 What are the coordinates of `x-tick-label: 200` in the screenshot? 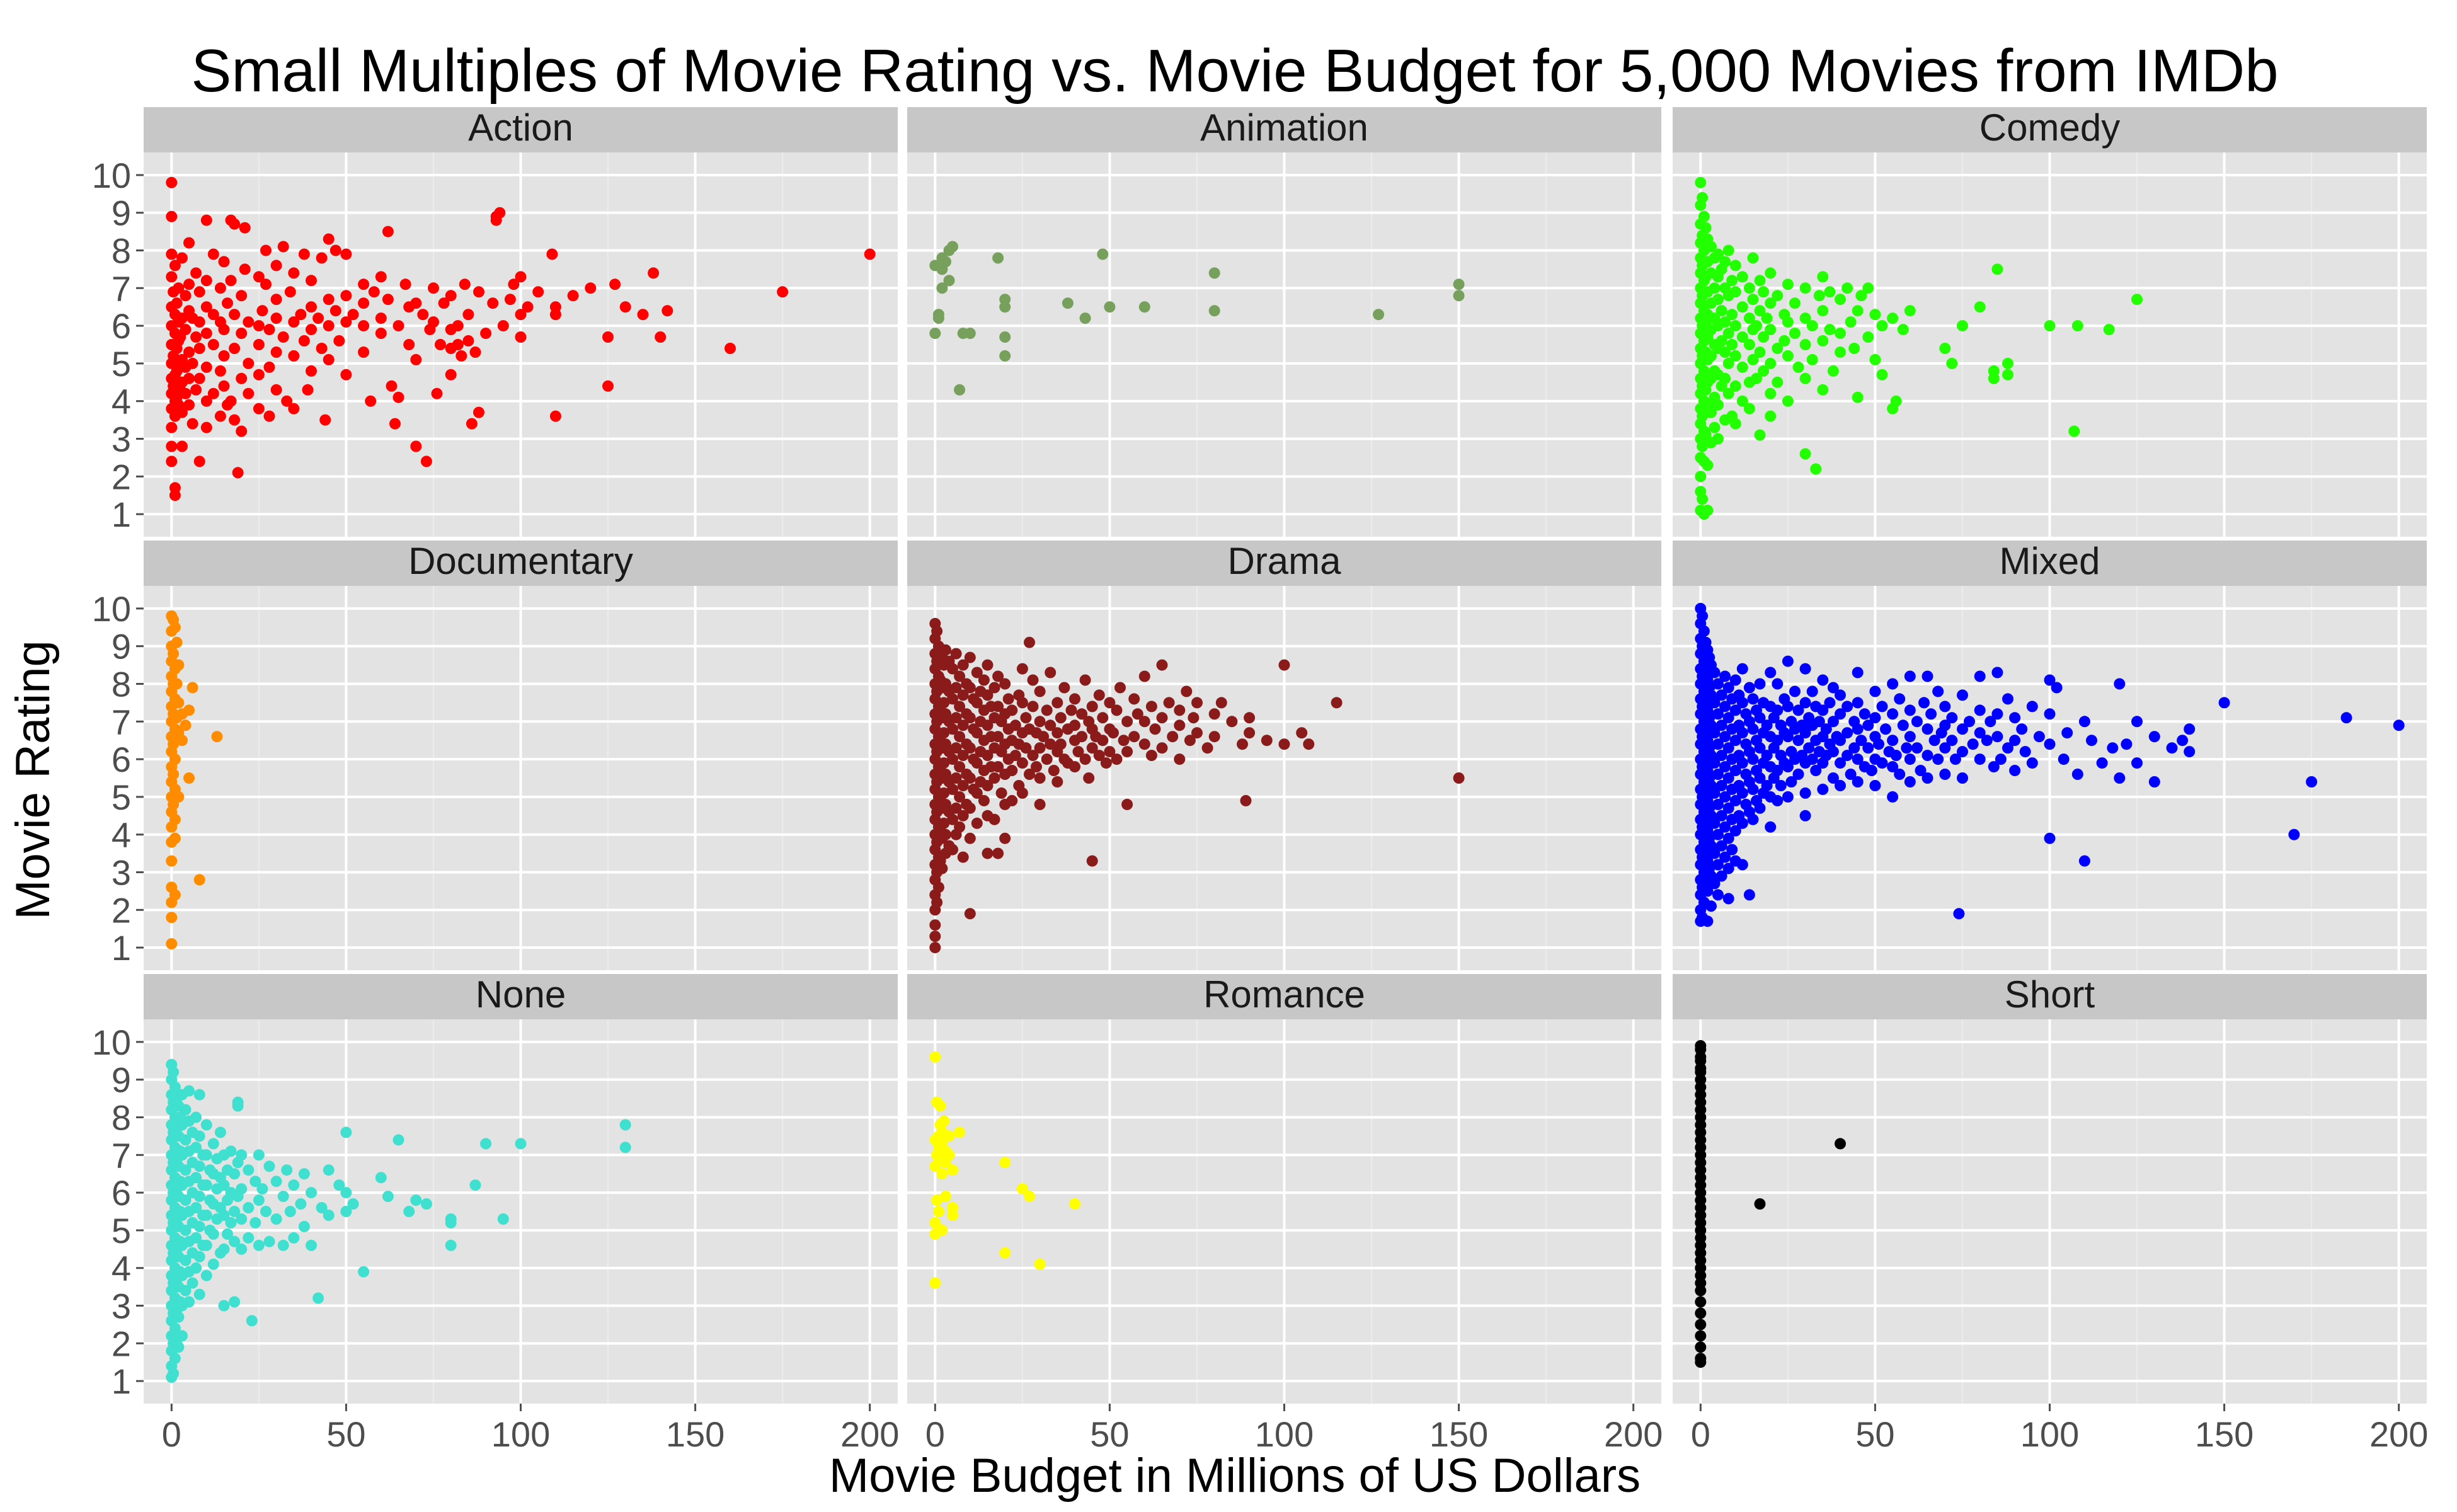 It's located at (1633, 1434).